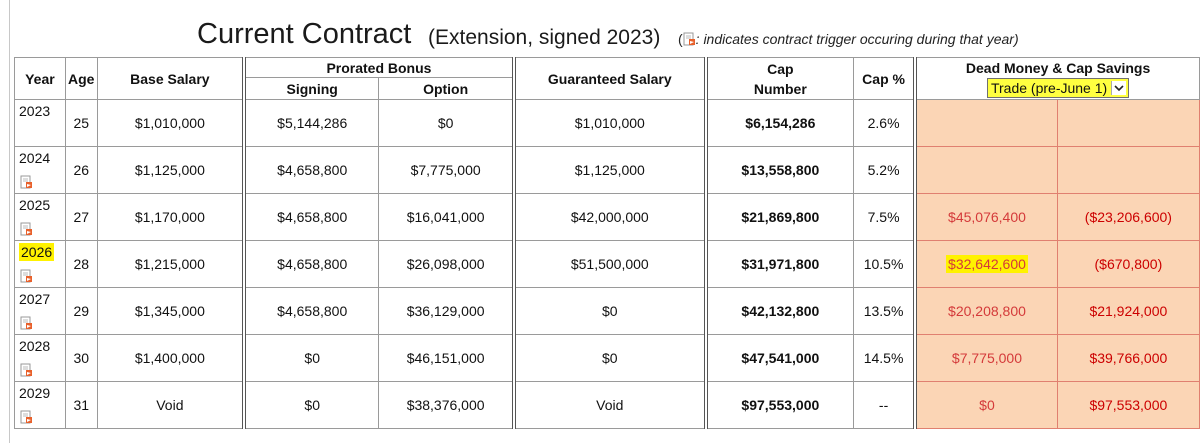  What do you see at coordinates (1128, 217) in the screenshot?
I see `cell-cap-savings: ($23,206,600)` at bounding box center [1128, 217].